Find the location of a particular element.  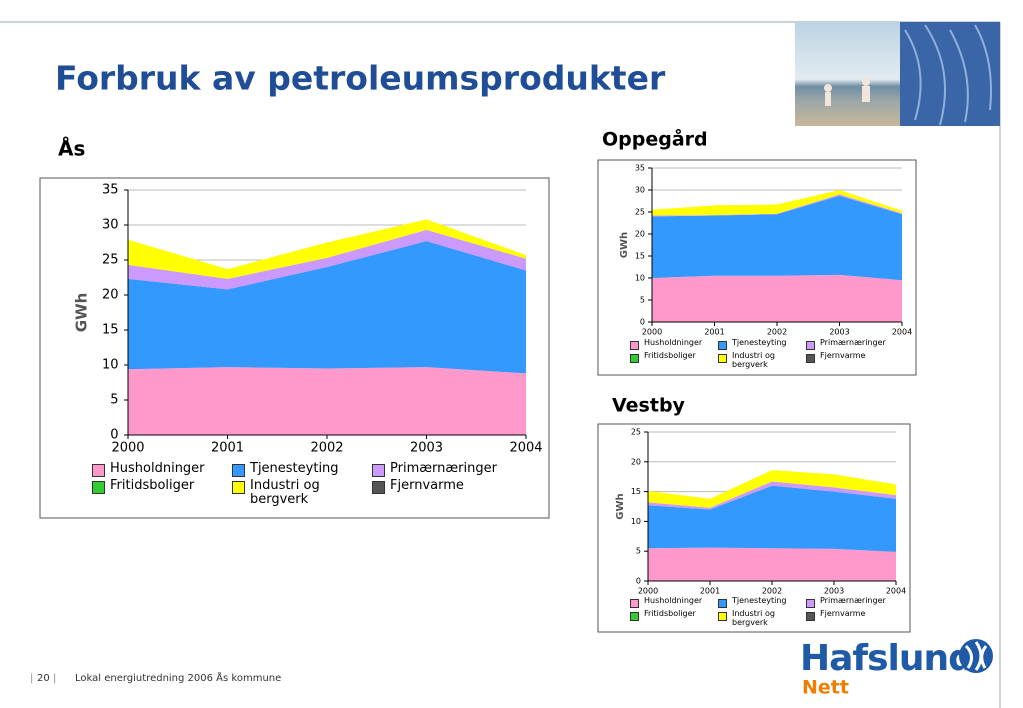

logo-sub: Nett is located at coordinates (825, 688).